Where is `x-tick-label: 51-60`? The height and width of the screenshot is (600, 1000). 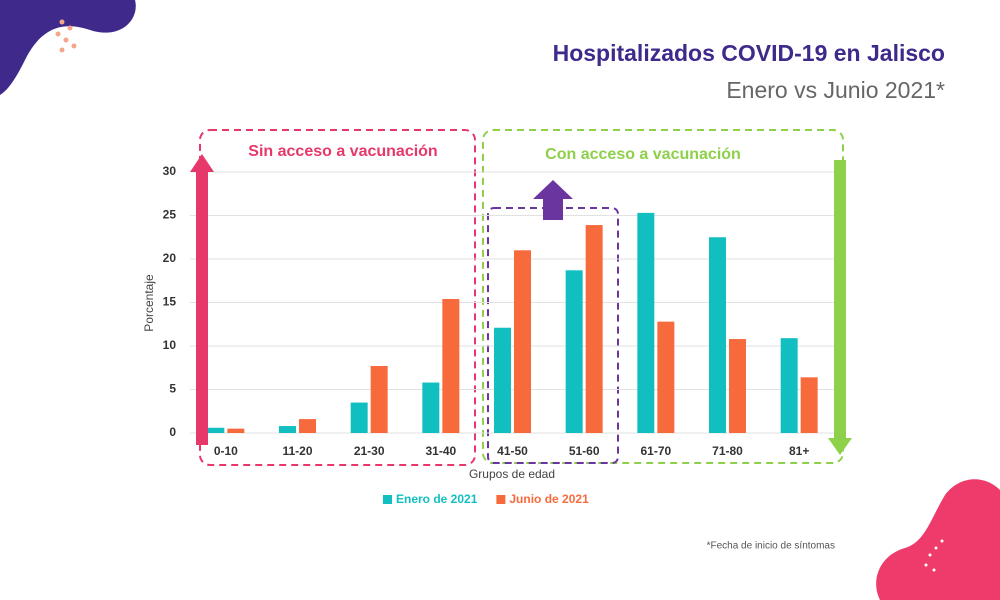
x-tick-label: 51-60 is located at coordinates (584, 451).